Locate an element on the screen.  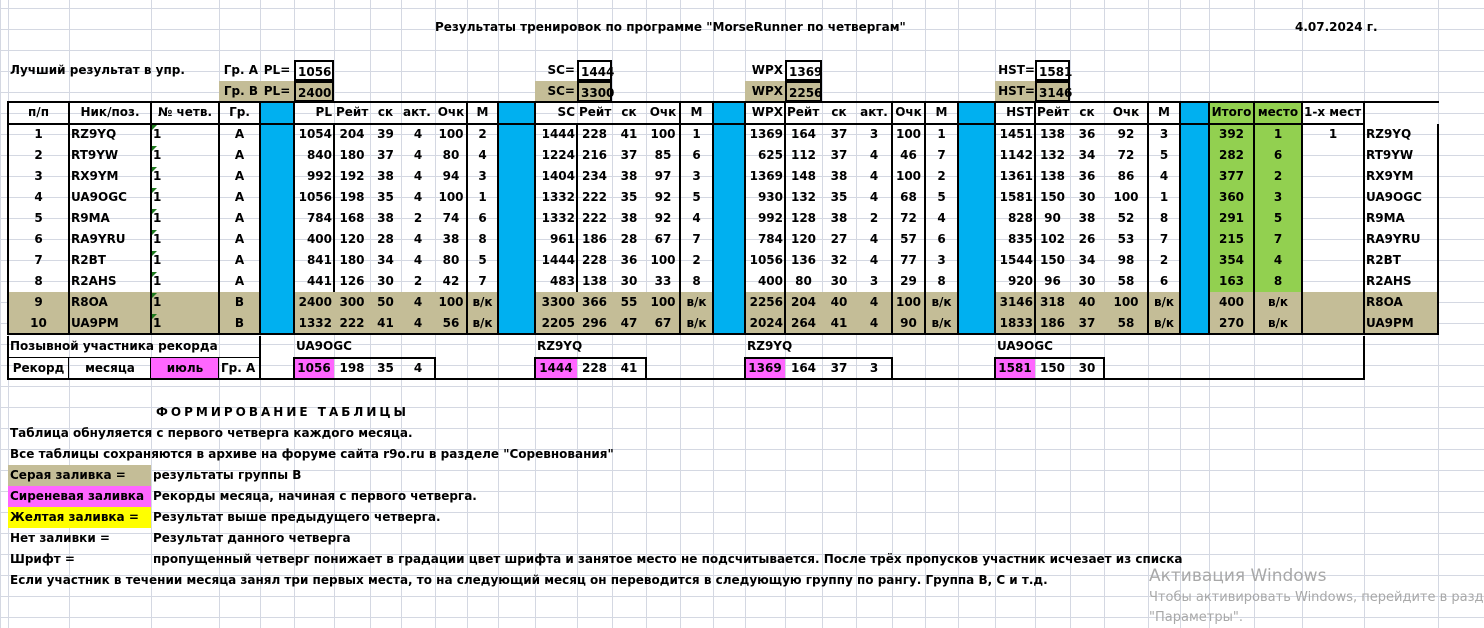
header-num: п/п is located at coordinates (38, 112).